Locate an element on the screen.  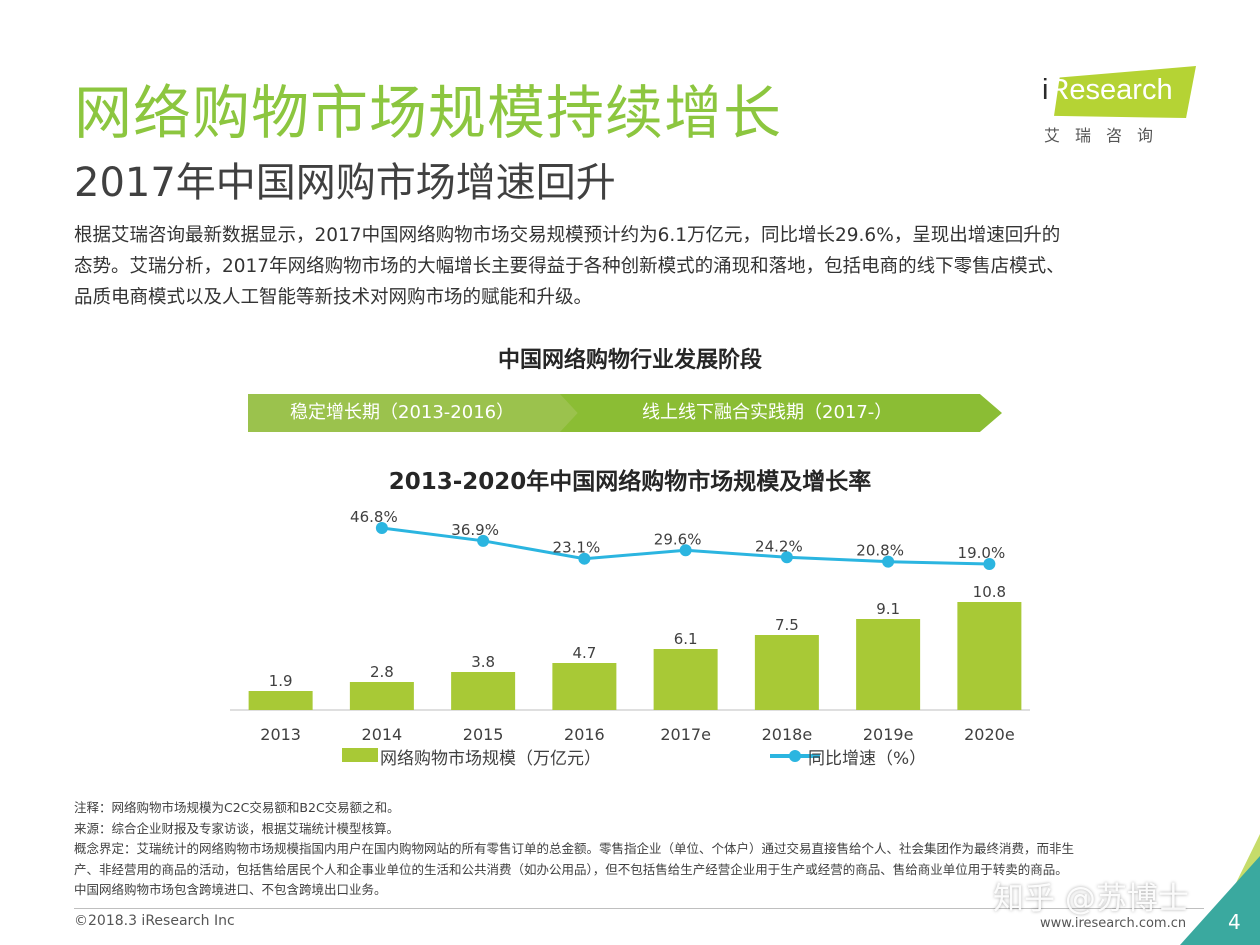
intro-line: 品质电商模式以及人工智能等新技术对网购市场的赋能和升级。 is located at coordinates (333, 297).